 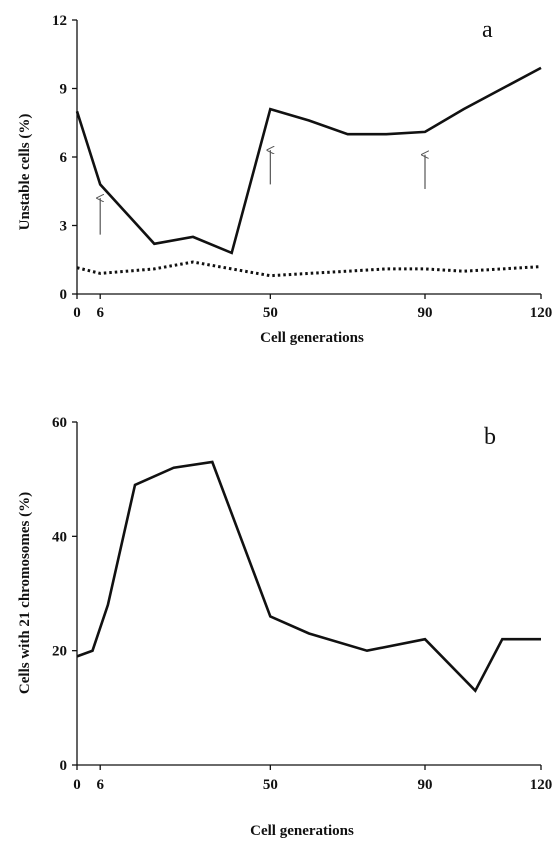 What do you see at coordinates (64, 90) in the screenshot?
I see `y-tick-label: 9` at bounding box center [64, 90].